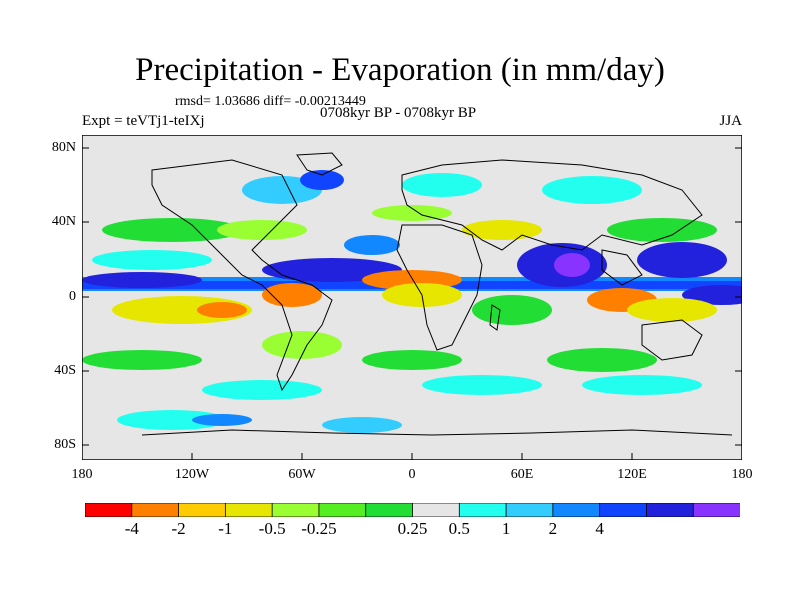 Image resolution: width=800 pixels, height=600 pixels. Describe the element at coordinates (192, 474) in the screenshot. I see `lon-tick-label: 120W` at that location.